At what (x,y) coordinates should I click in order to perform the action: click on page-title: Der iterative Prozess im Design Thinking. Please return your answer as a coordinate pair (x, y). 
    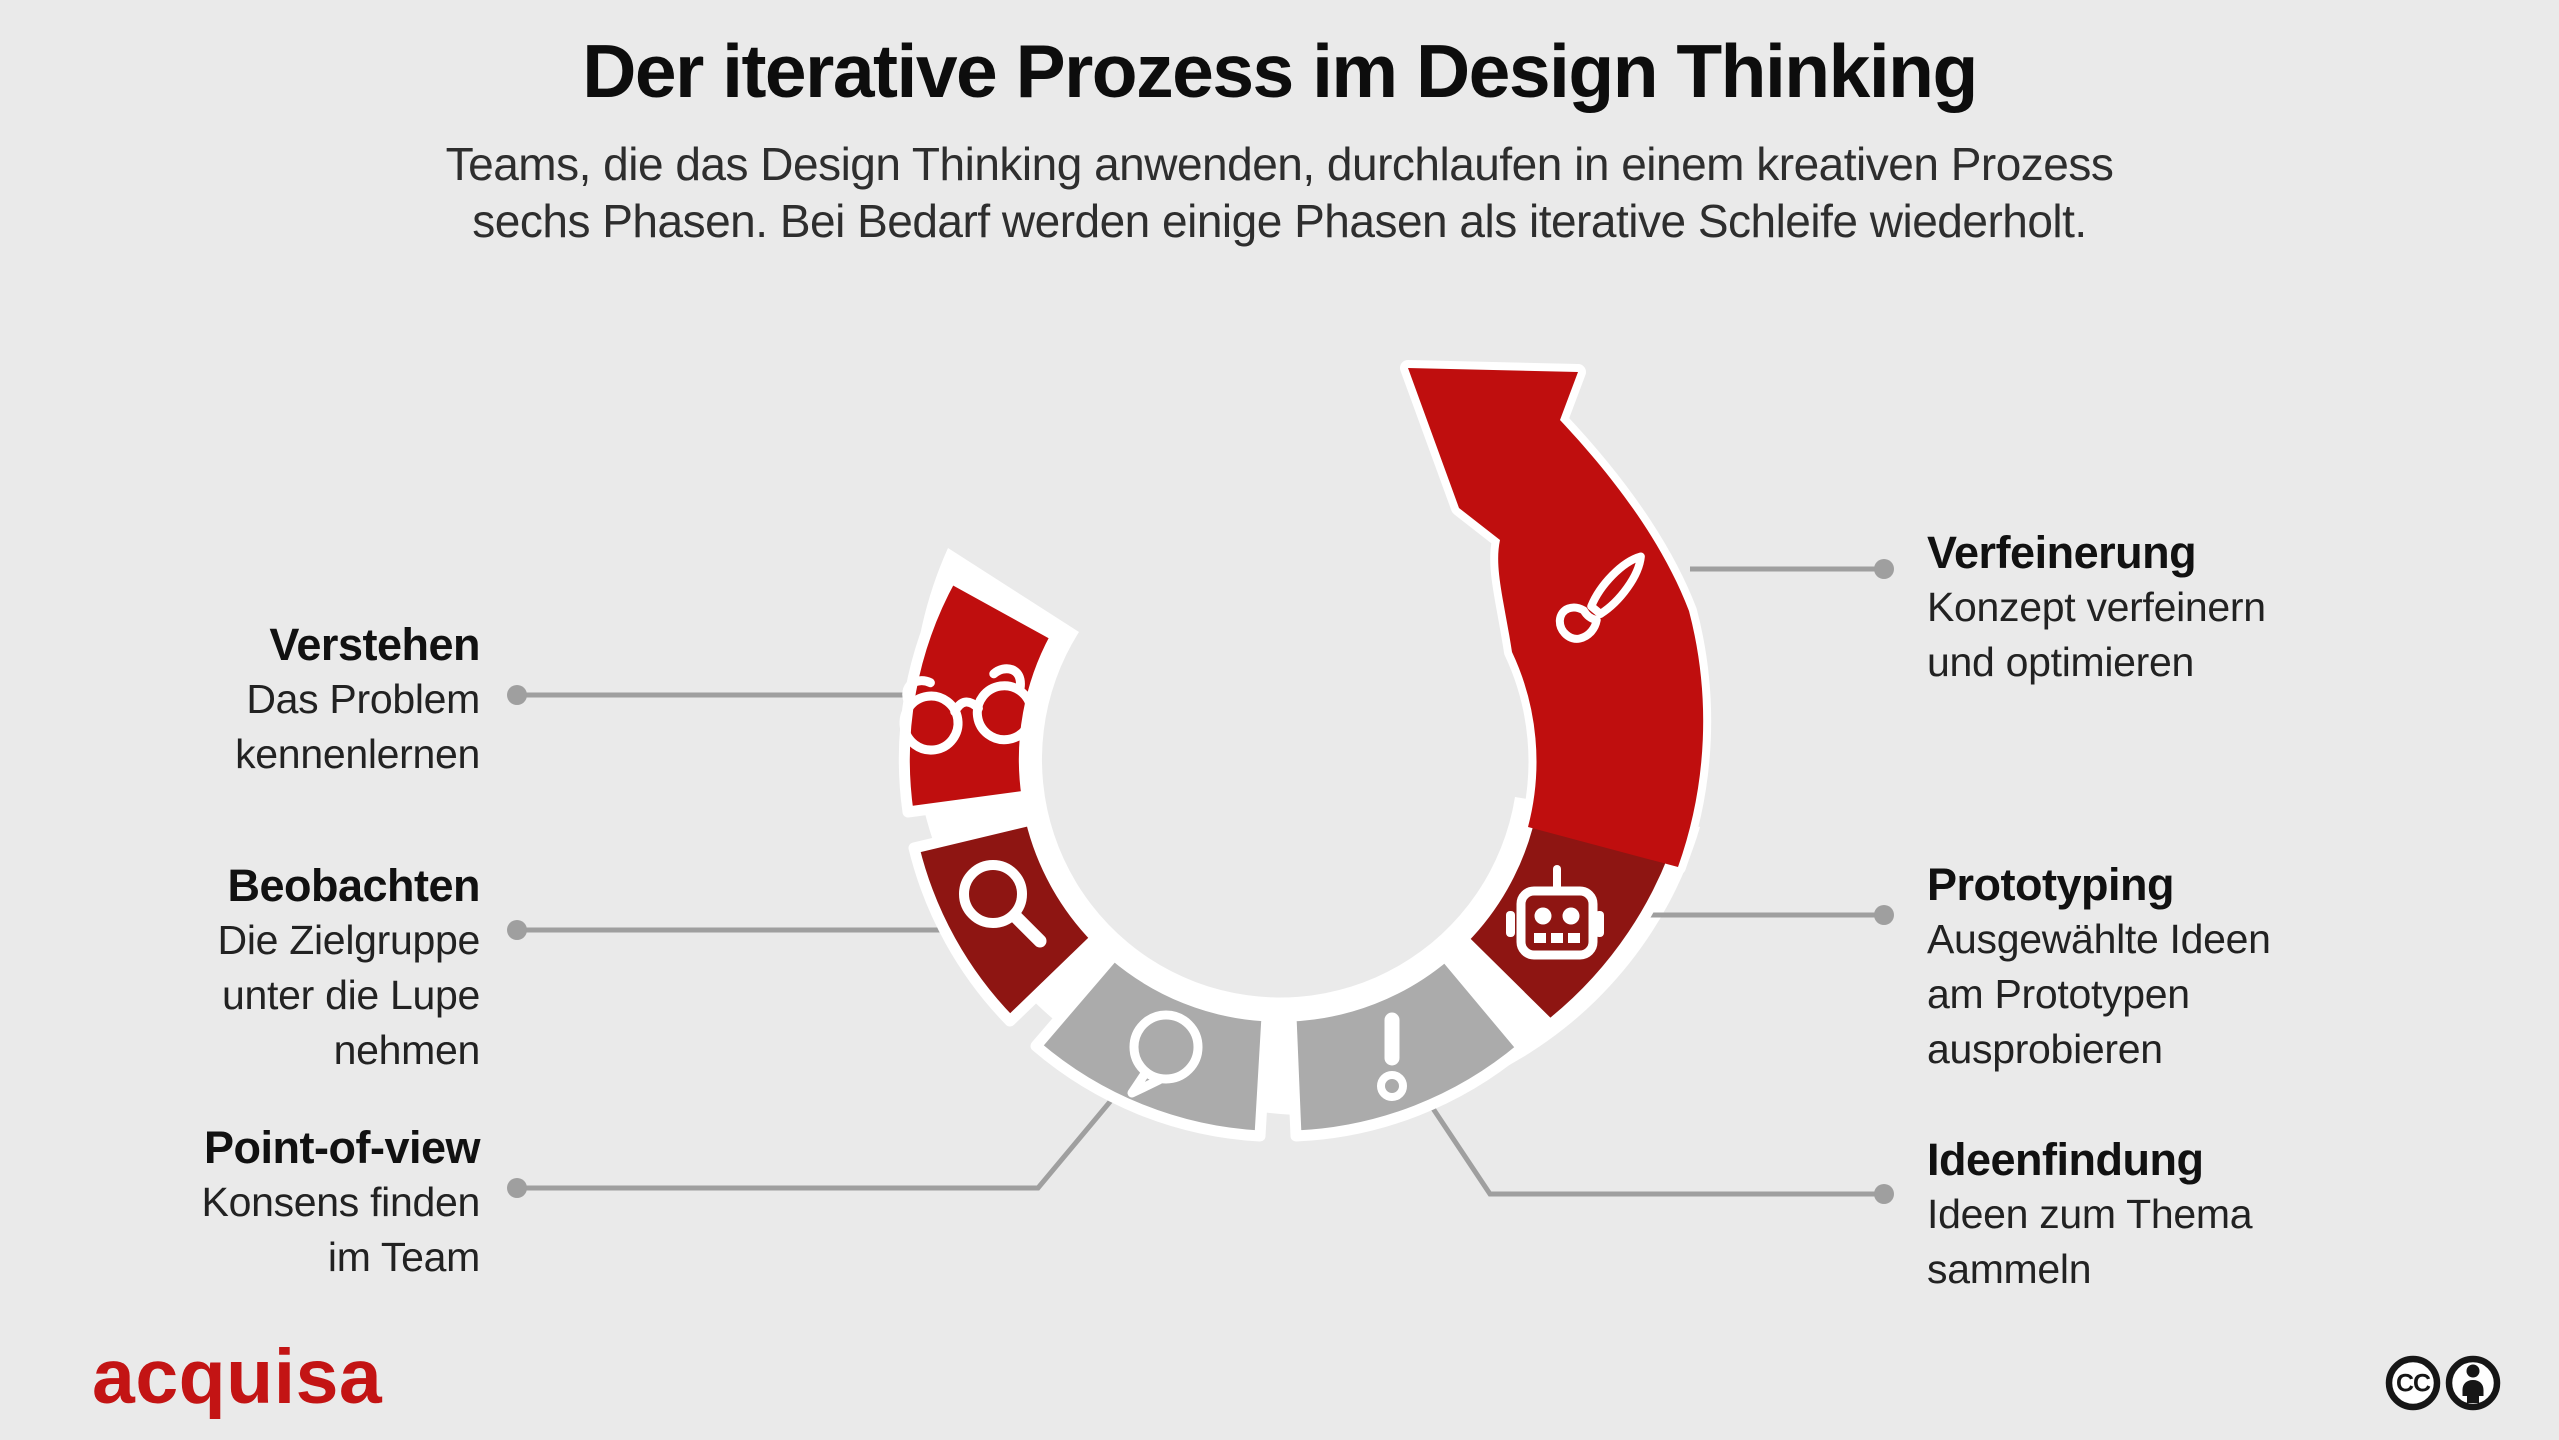
    Looking at the image, I should click on (1280, 71).